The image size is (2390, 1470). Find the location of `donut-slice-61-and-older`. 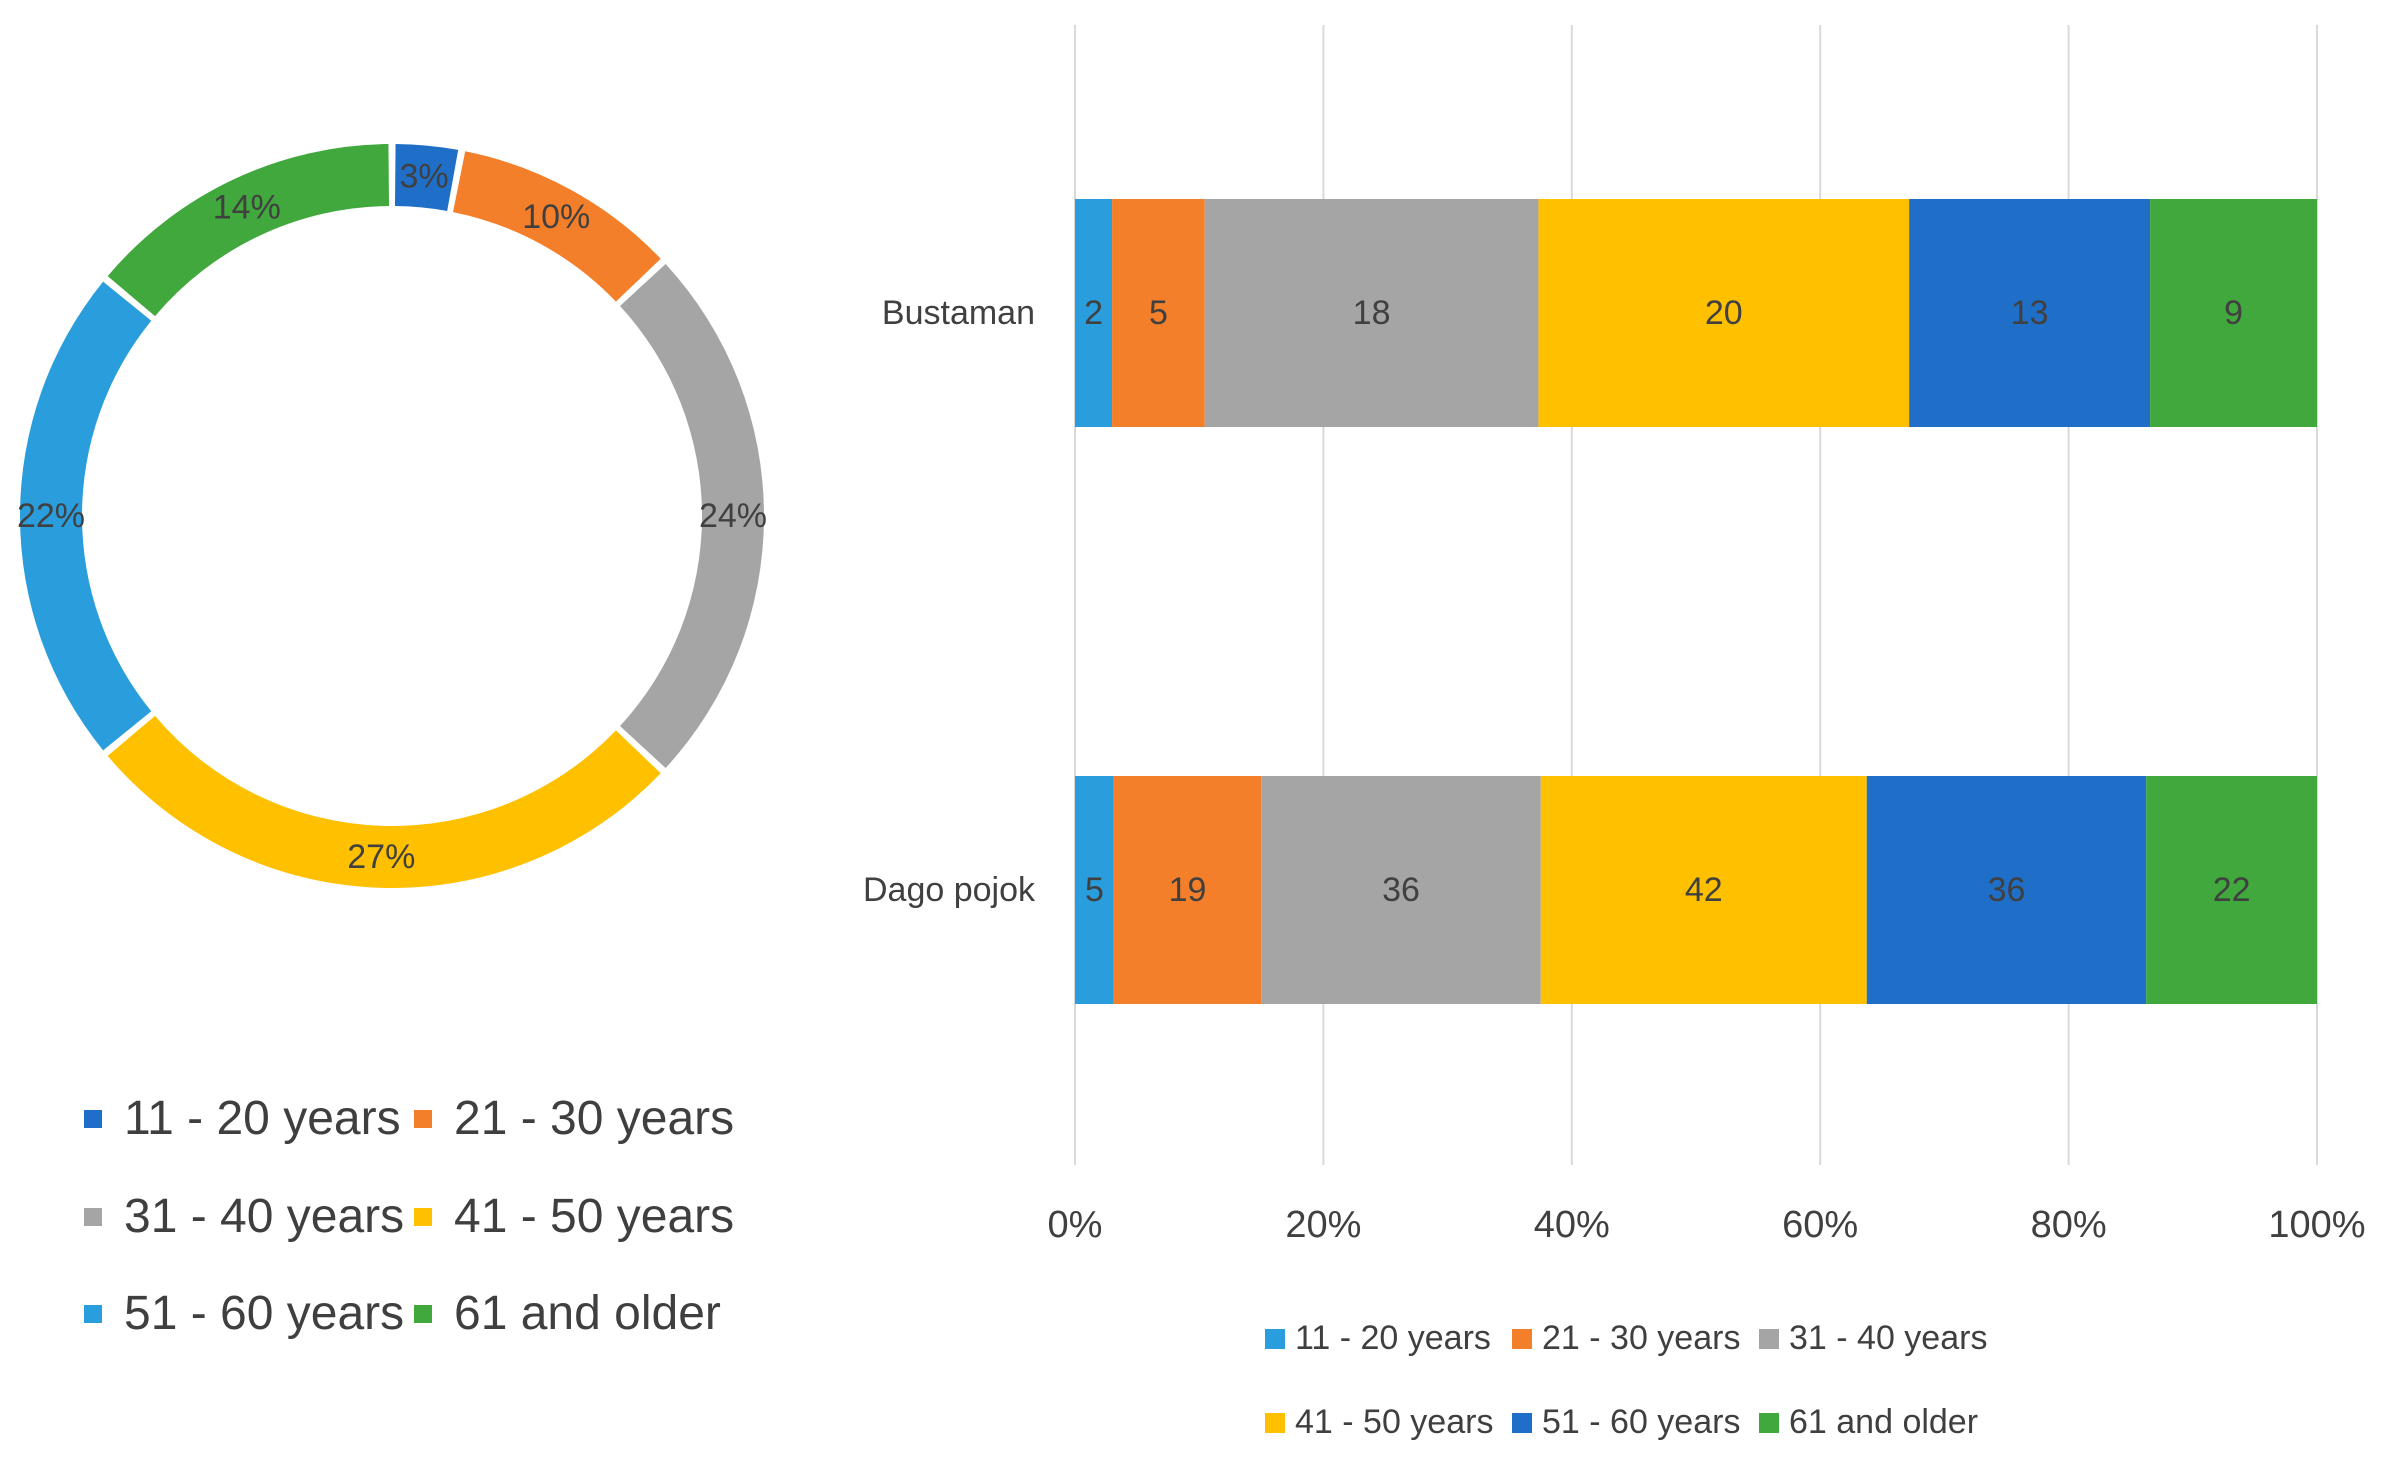

donut-slice-61-and-older is located at coordinates (248, 230).